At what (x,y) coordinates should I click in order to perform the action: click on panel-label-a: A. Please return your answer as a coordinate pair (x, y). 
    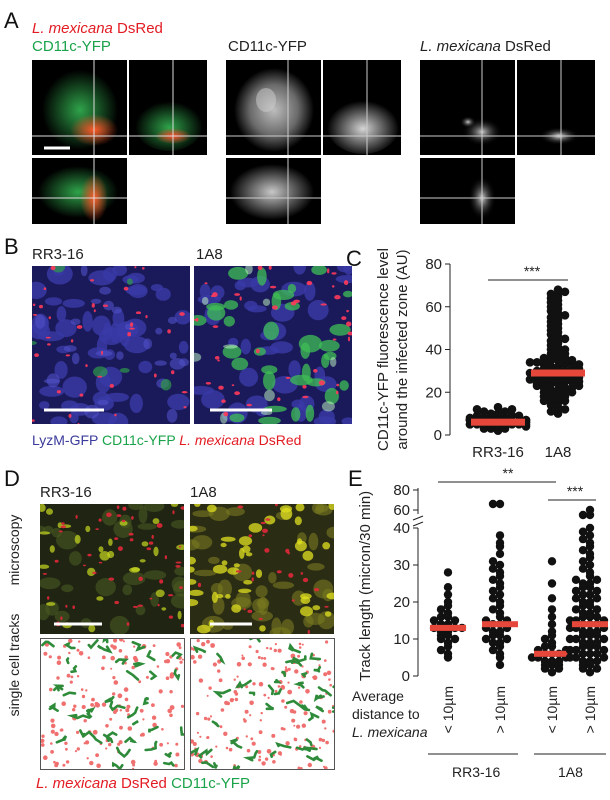
    Looking at the image, I should click on (11, 20).